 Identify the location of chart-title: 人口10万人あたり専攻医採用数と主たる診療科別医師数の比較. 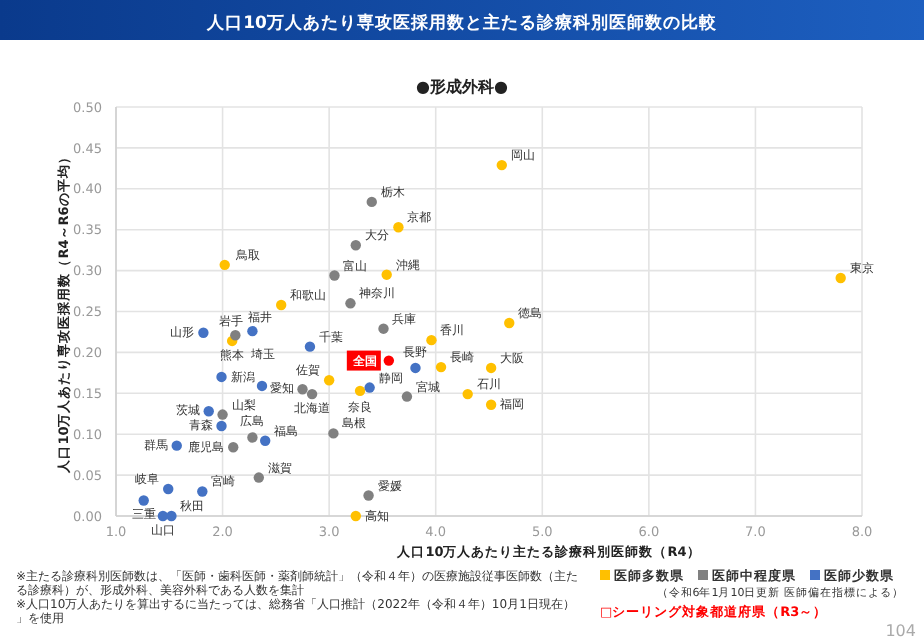
(462, 23).